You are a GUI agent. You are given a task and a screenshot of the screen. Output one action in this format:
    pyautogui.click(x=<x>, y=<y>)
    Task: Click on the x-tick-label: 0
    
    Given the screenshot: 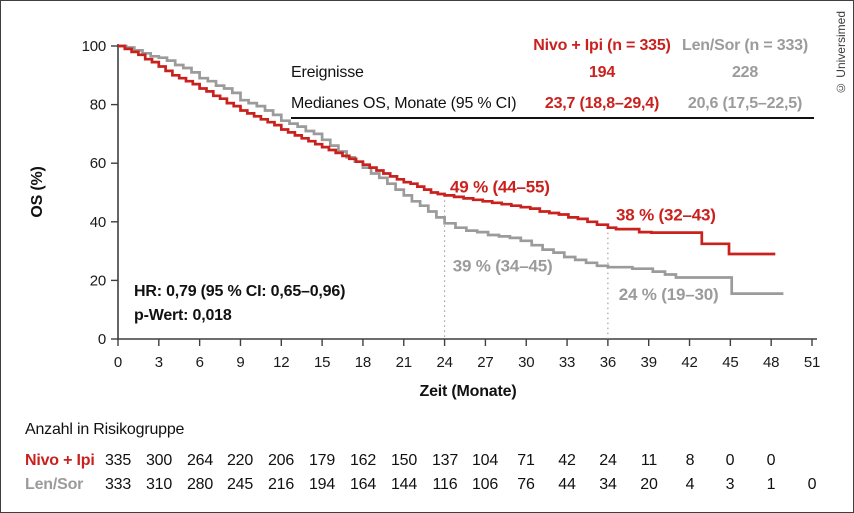 What is the action you would take?
    pyautogui.click(x=118, y=362)
    